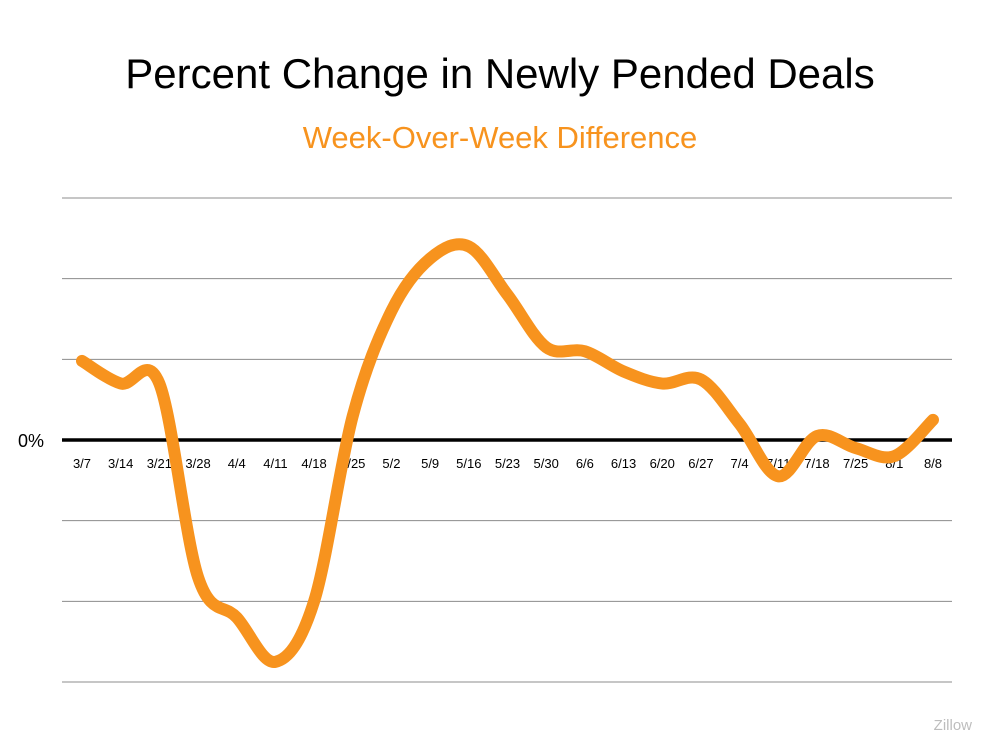 Image resolution: width=1000 pixels, height=750 pixels. What do you see at coordinates (275, 463) in the screenshot?
I see `x-tick-label: 4/11` at bounding box center [275, 463].